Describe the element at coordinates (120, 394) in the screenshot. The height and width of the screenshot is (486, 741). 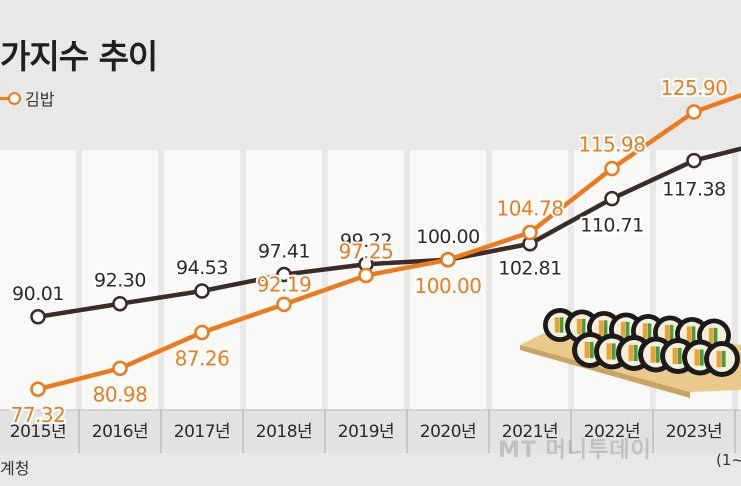
I see `data-label: 80.98` at that location.